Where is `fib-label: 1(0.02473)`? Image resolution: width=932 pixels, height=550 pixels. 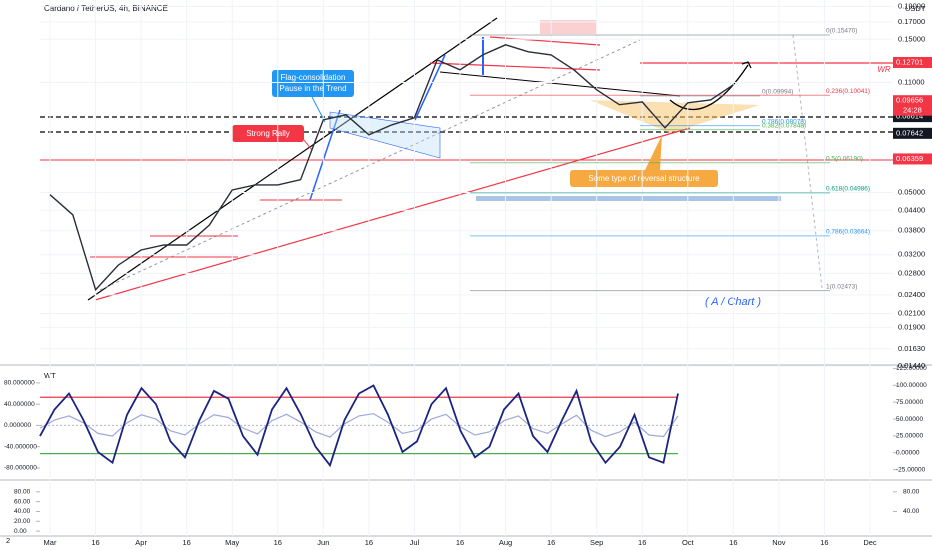 fib-label: 1(0.02473) is located at coordinates (841, 286).